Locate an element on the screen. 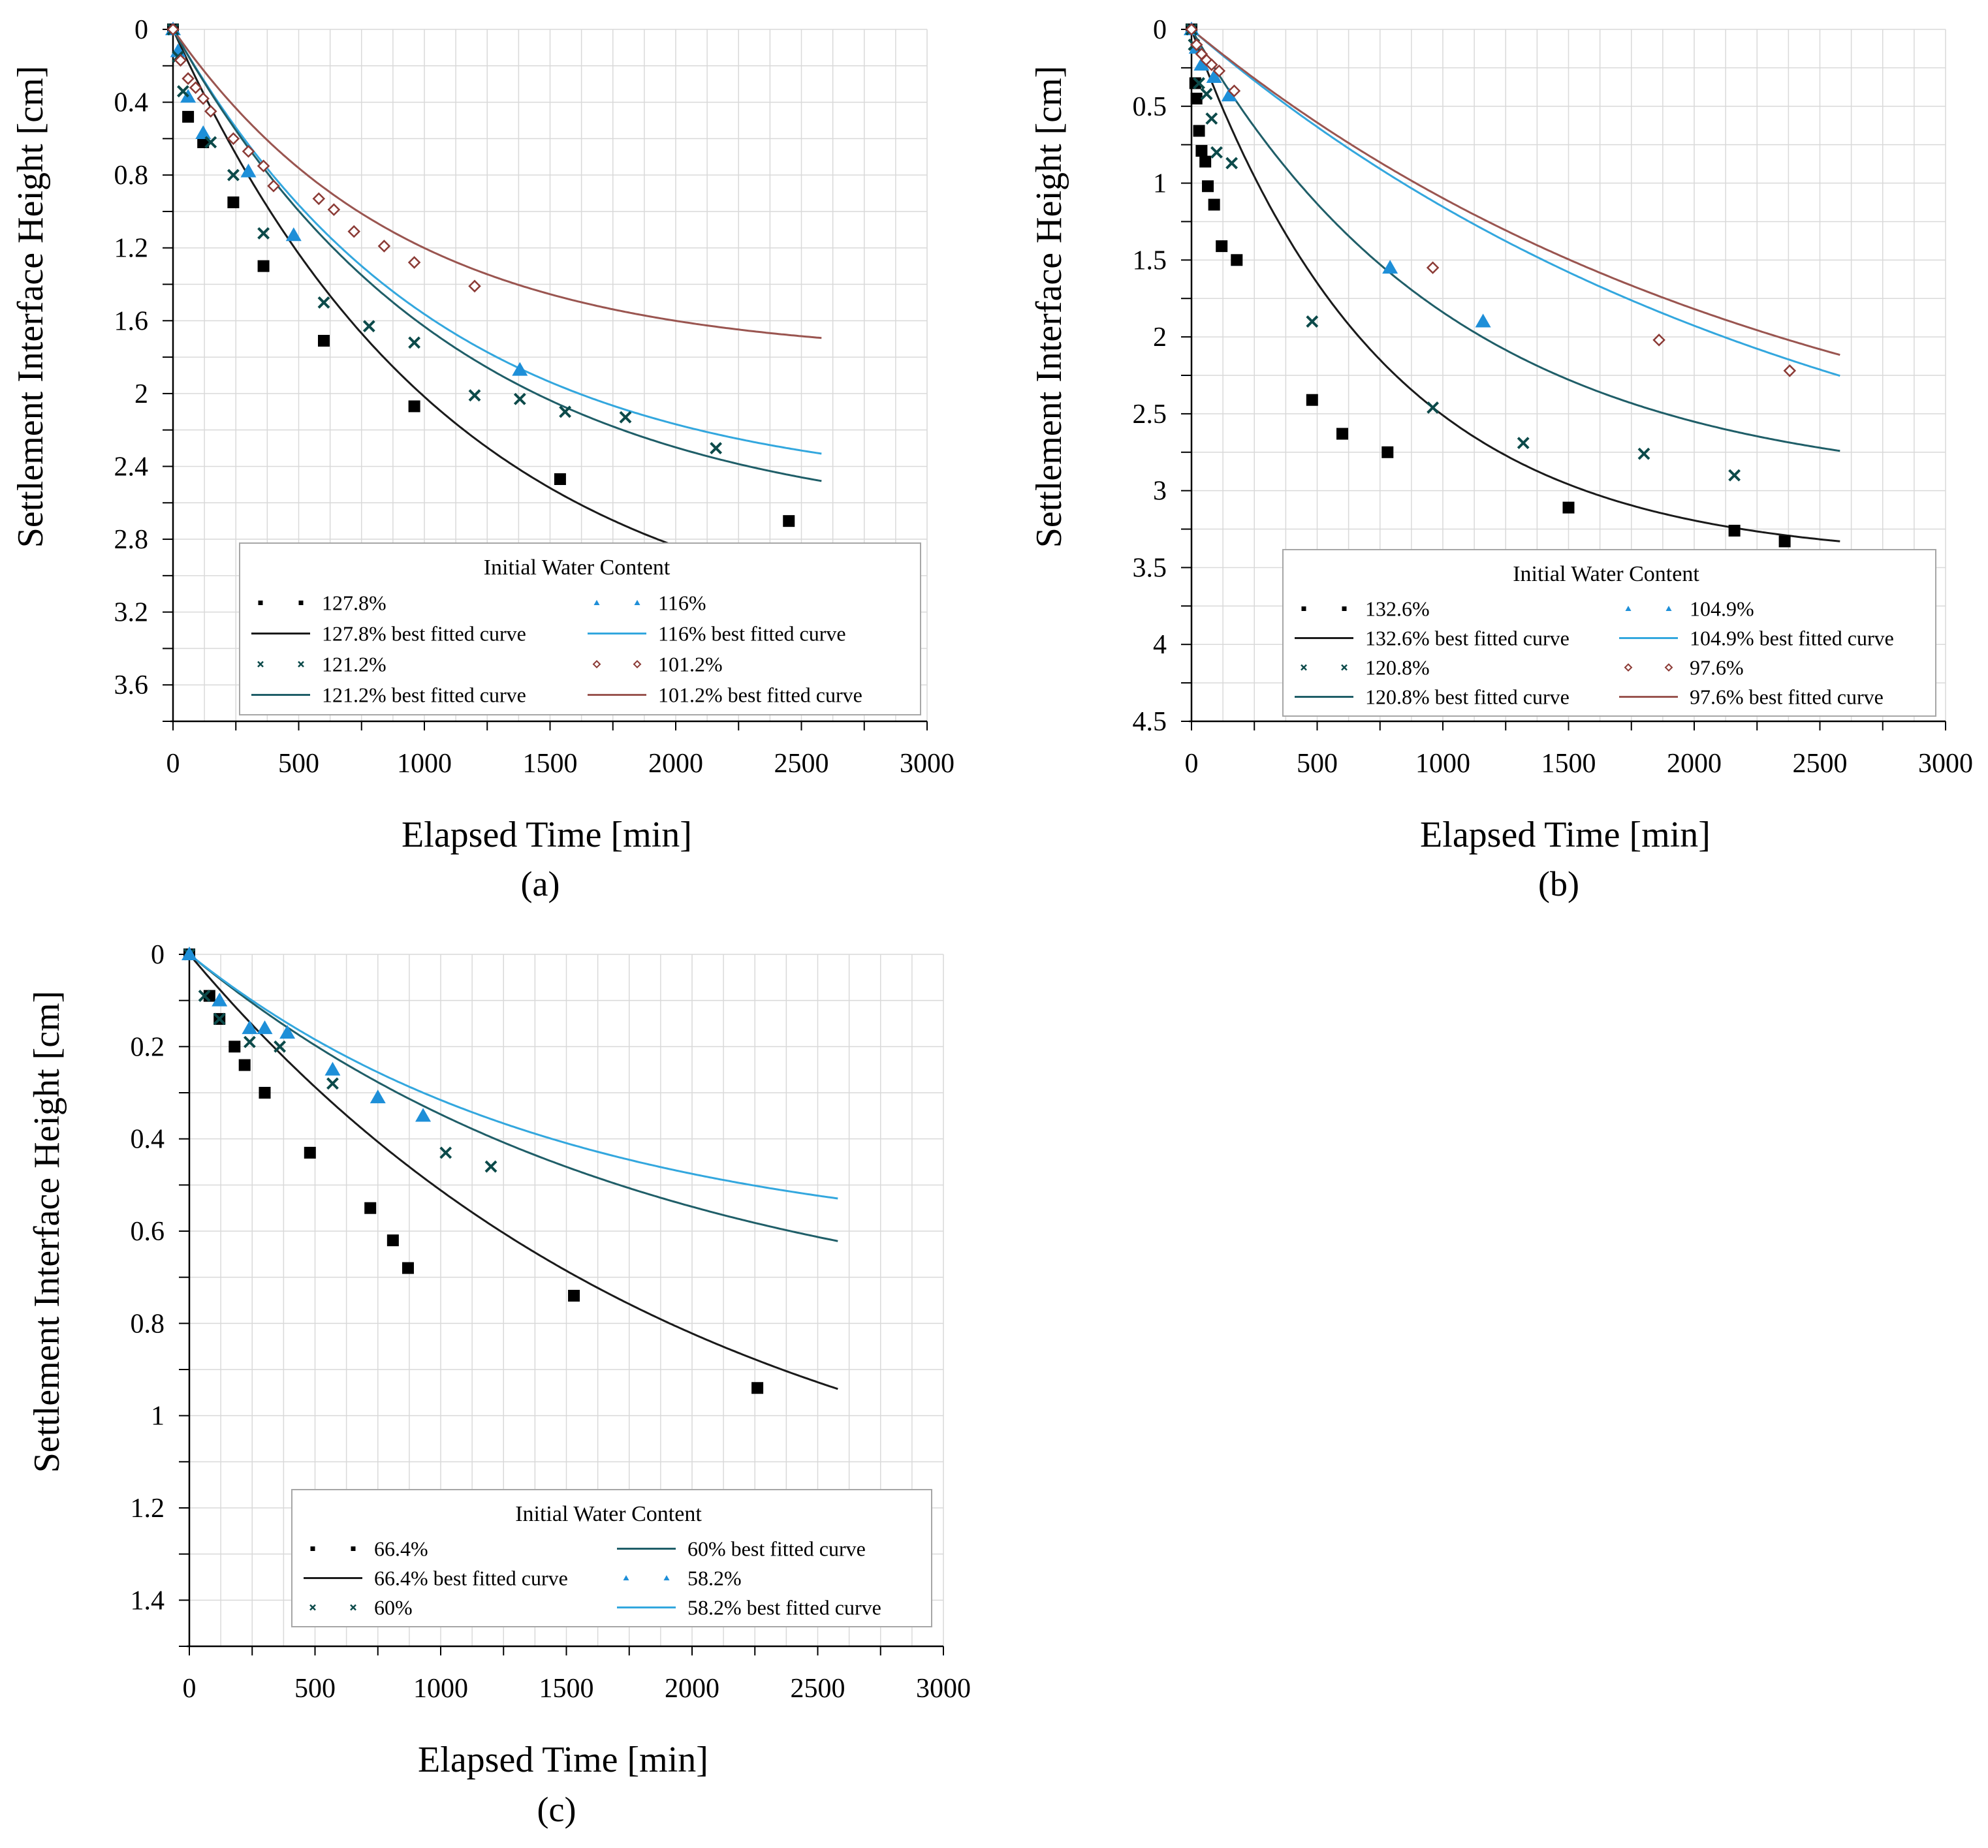  legend-label: 104.9% is located at coordinates (1722, 609).